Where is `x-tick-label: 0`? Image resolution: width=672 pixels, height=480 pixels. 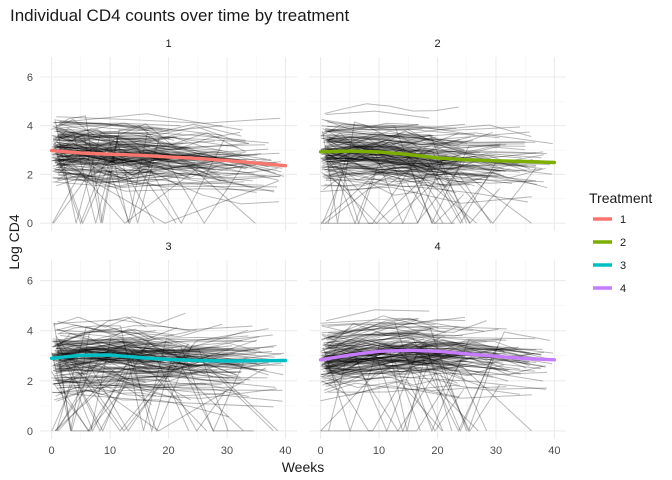
x-tick-label: 0 is located at coordinates (321, 451).